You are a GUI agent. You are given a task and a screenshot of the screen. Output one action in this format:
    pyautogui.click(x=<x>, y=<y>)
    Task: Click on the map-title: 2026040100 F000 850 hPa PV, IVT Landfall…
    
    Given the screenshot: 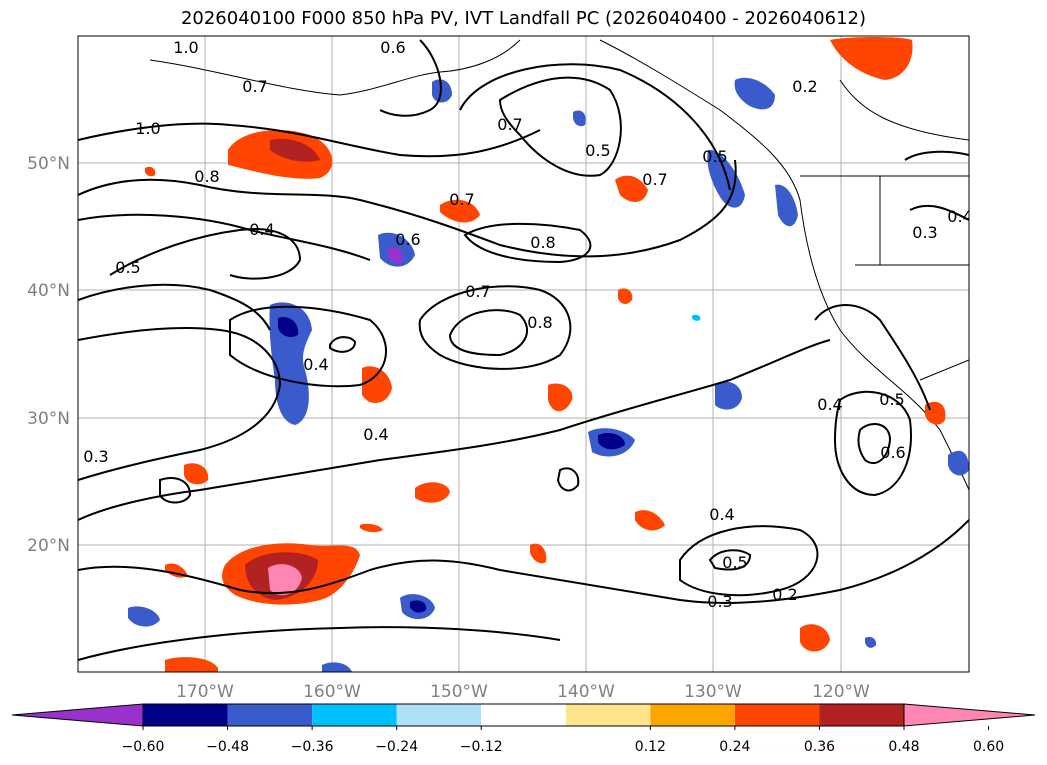 What is the action you would take?
    pyautogui.click(x=523, y=18)
    